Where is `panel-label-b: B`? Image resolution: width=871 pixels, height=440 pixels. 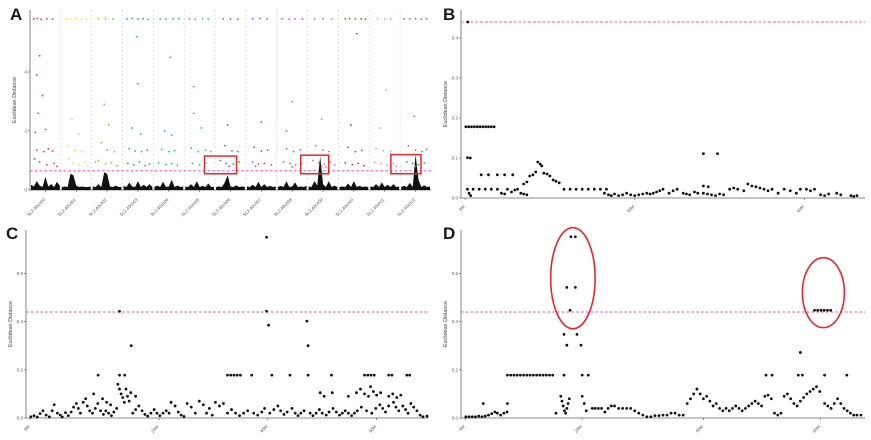 panel-label-b: B is located at coordinates (449, 14).